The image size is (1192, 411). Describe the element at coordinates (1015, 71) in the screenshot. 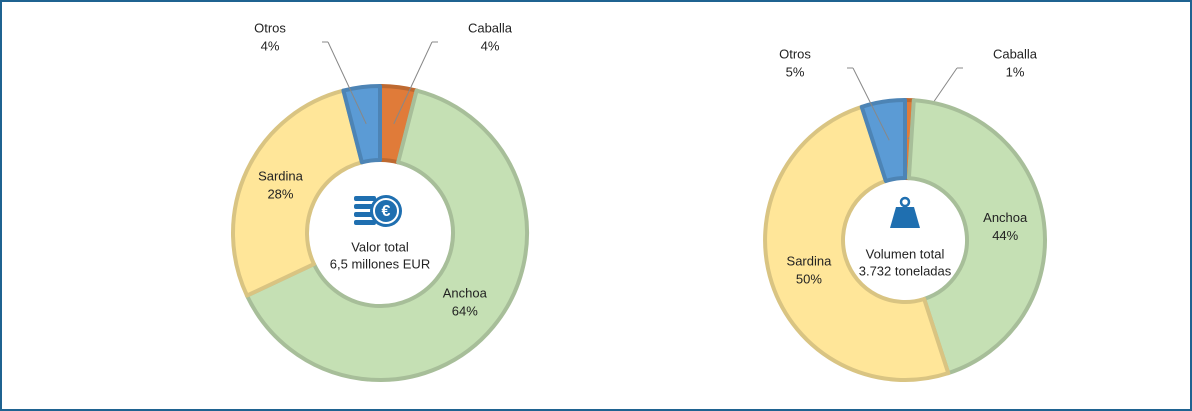

I see `slice-value: 1%` at that location.